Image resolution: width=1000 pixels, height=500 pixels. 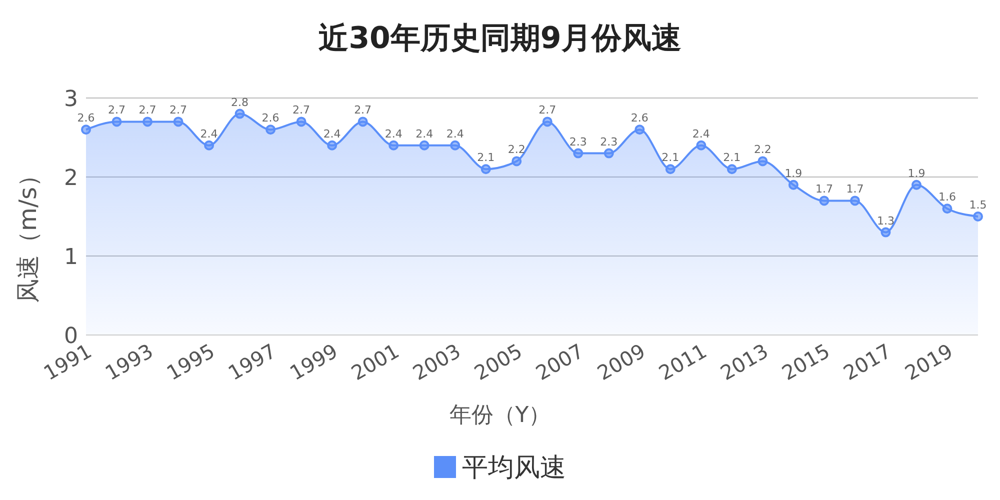 I want to click on data-label: 2.8, so click(x=240, y=102).